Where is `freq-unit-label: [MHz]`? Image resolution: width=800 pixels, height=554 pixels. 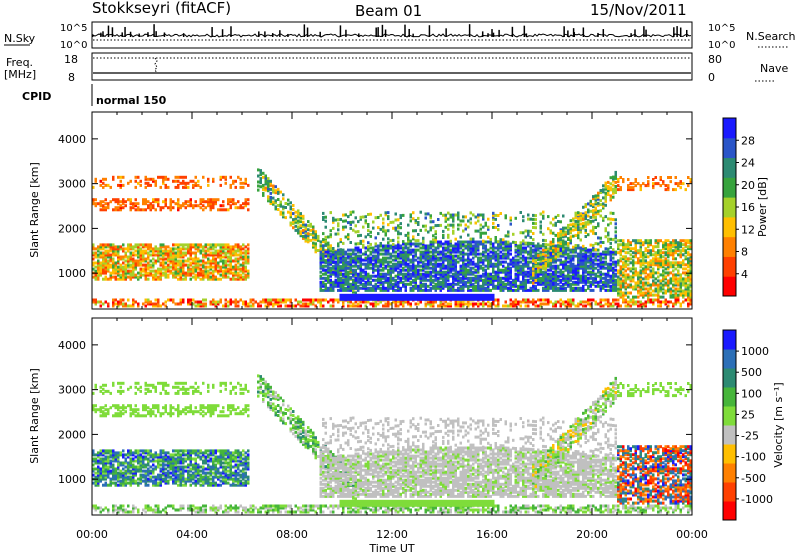 freq-unit-label: [MHz] is located at coordinates (20, 74).